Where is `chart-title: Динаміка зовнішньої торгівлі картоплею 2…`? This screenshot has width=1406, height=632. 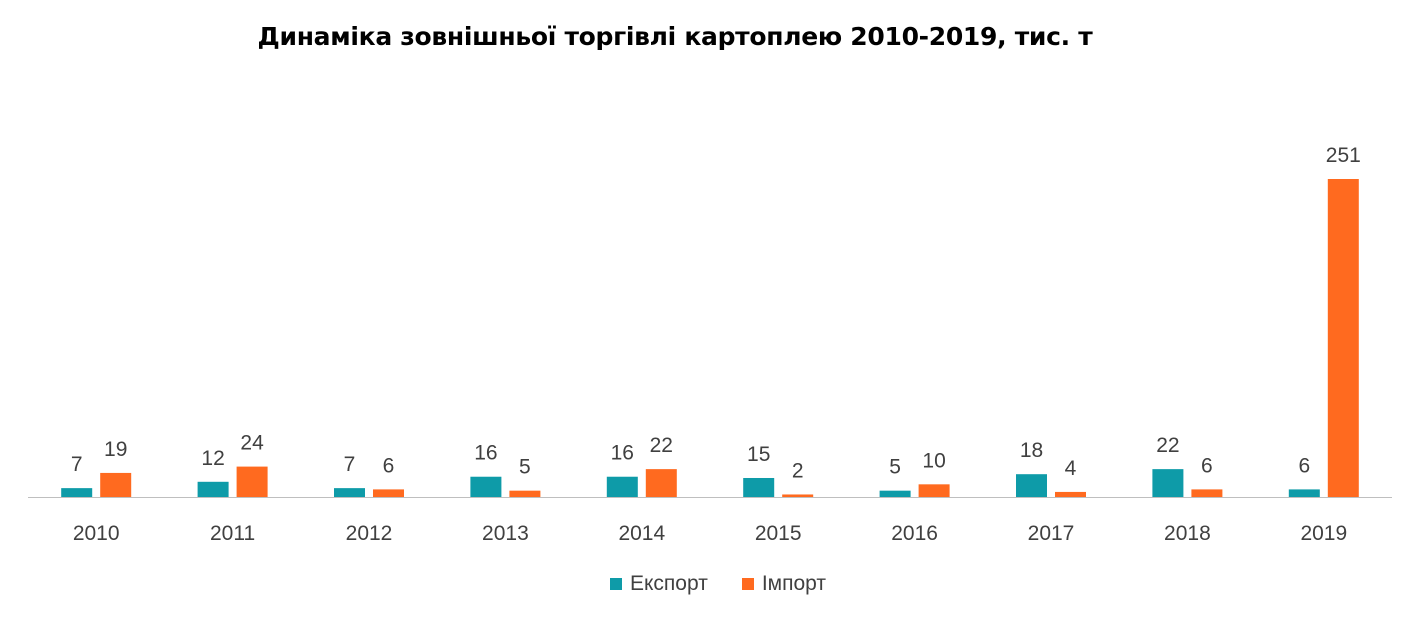
chart-title: Динаміка зовнішньої торгівлі картоплею 2… is located at coordinates (675, 36).